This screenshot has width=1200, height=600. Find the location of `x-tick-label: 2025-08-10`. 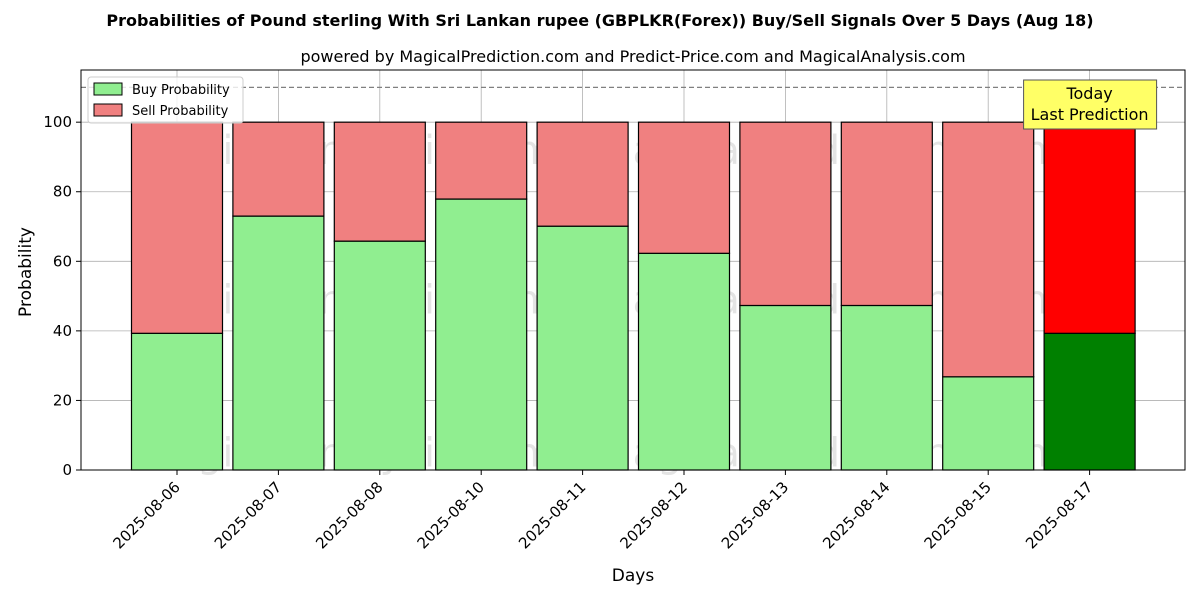

x-tick-label: 2025-08-10 is located at coordinates (451, 515).